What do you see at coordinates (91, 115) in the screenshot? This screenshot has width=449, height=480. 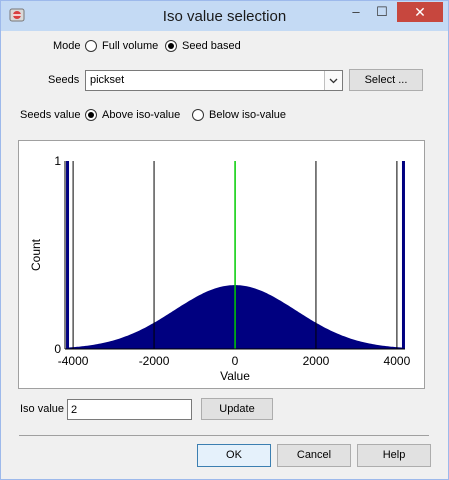 I see `above-iso-value-radio` at bounding box center [91, 115].